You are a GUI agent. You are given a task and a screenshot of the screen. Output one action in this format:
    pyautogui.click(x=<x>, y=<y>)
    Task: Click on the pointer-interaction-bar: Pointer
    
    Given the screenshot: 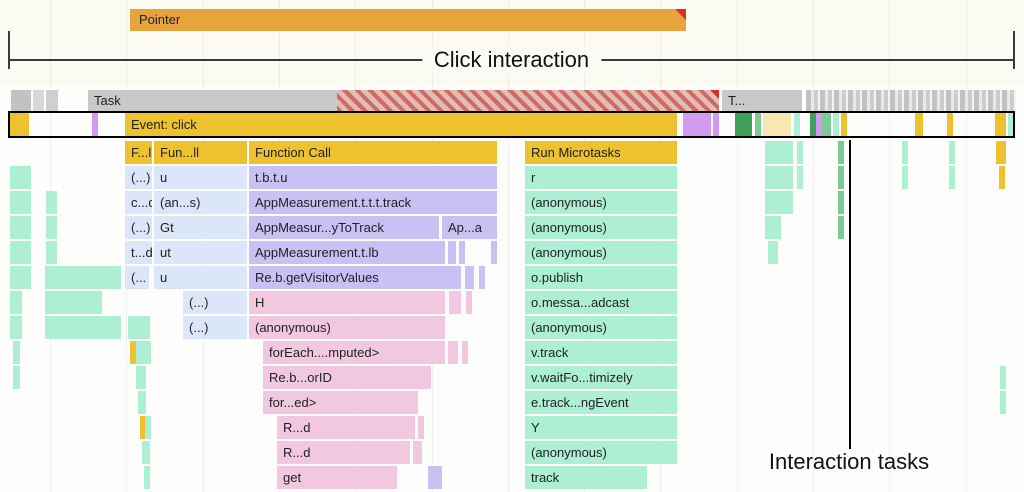 What is the action you would take?
    pyautogui.click(x=408, y=20)
    